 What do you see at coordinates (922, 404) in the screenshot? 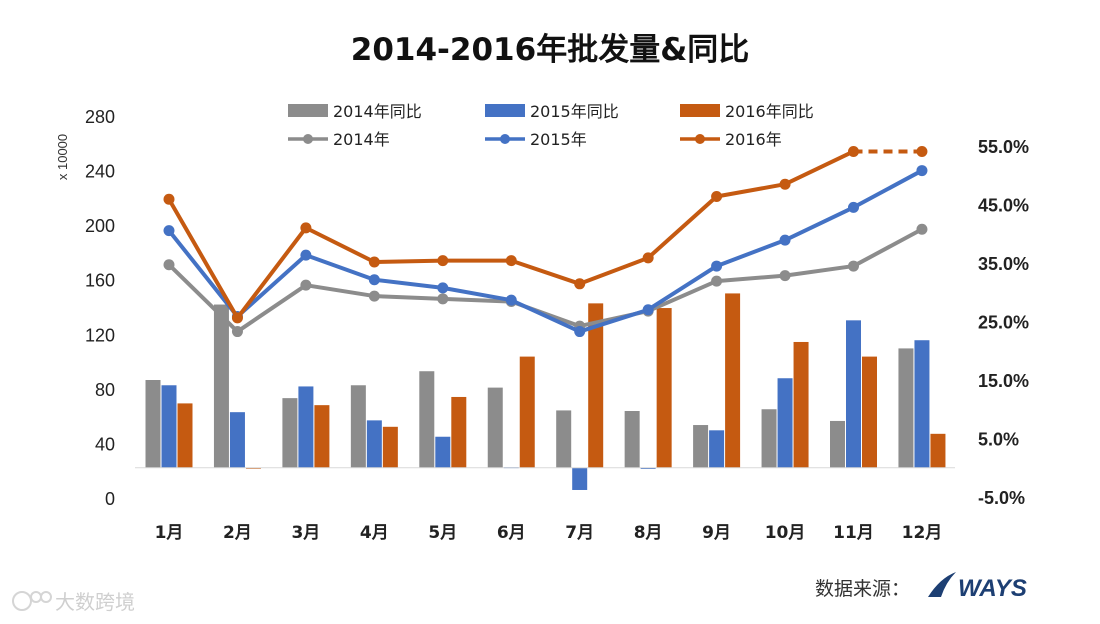
I see `bar-2015年同比-12月` at bounding box center [922, 404].